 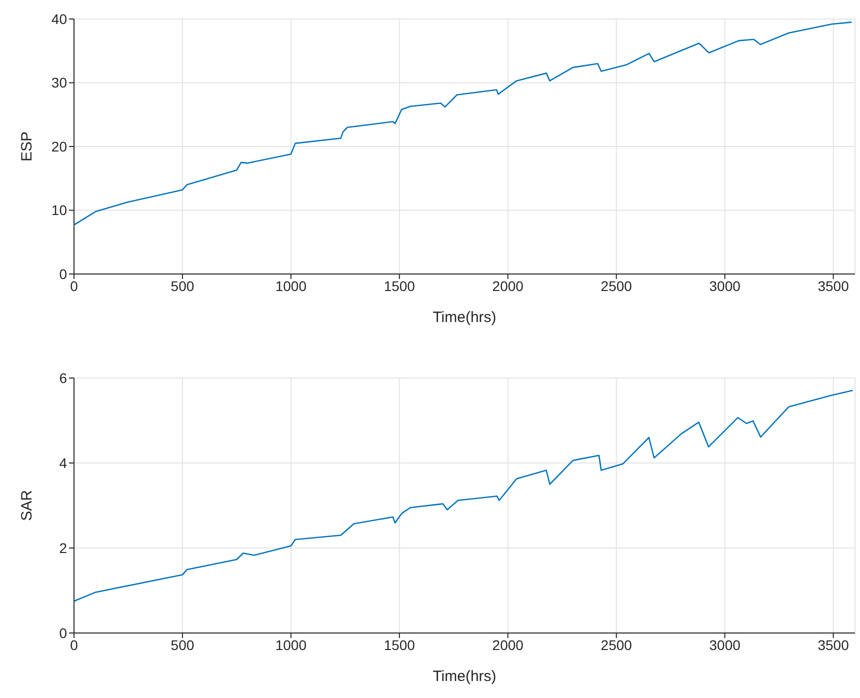 What do you see at coordinates (59, 146) in the screenshot?
I see `y-tick-label: 20` at bounding box center [59, 146].